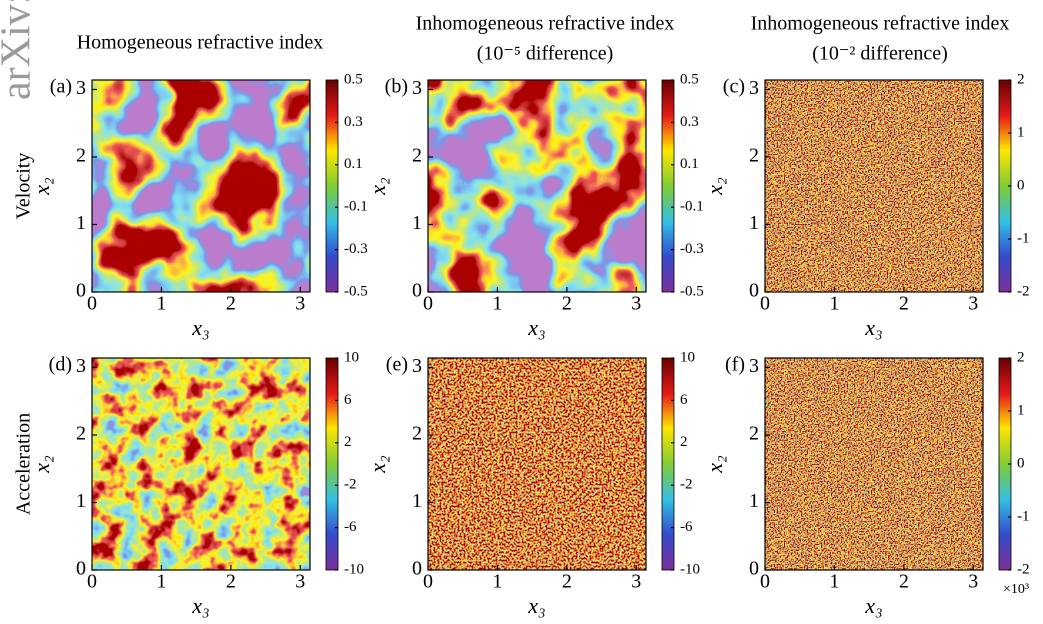 Image resolution: width=1043 pixels, height=624 pixels. I want to click on panel-label: (e), so click(397, 365).